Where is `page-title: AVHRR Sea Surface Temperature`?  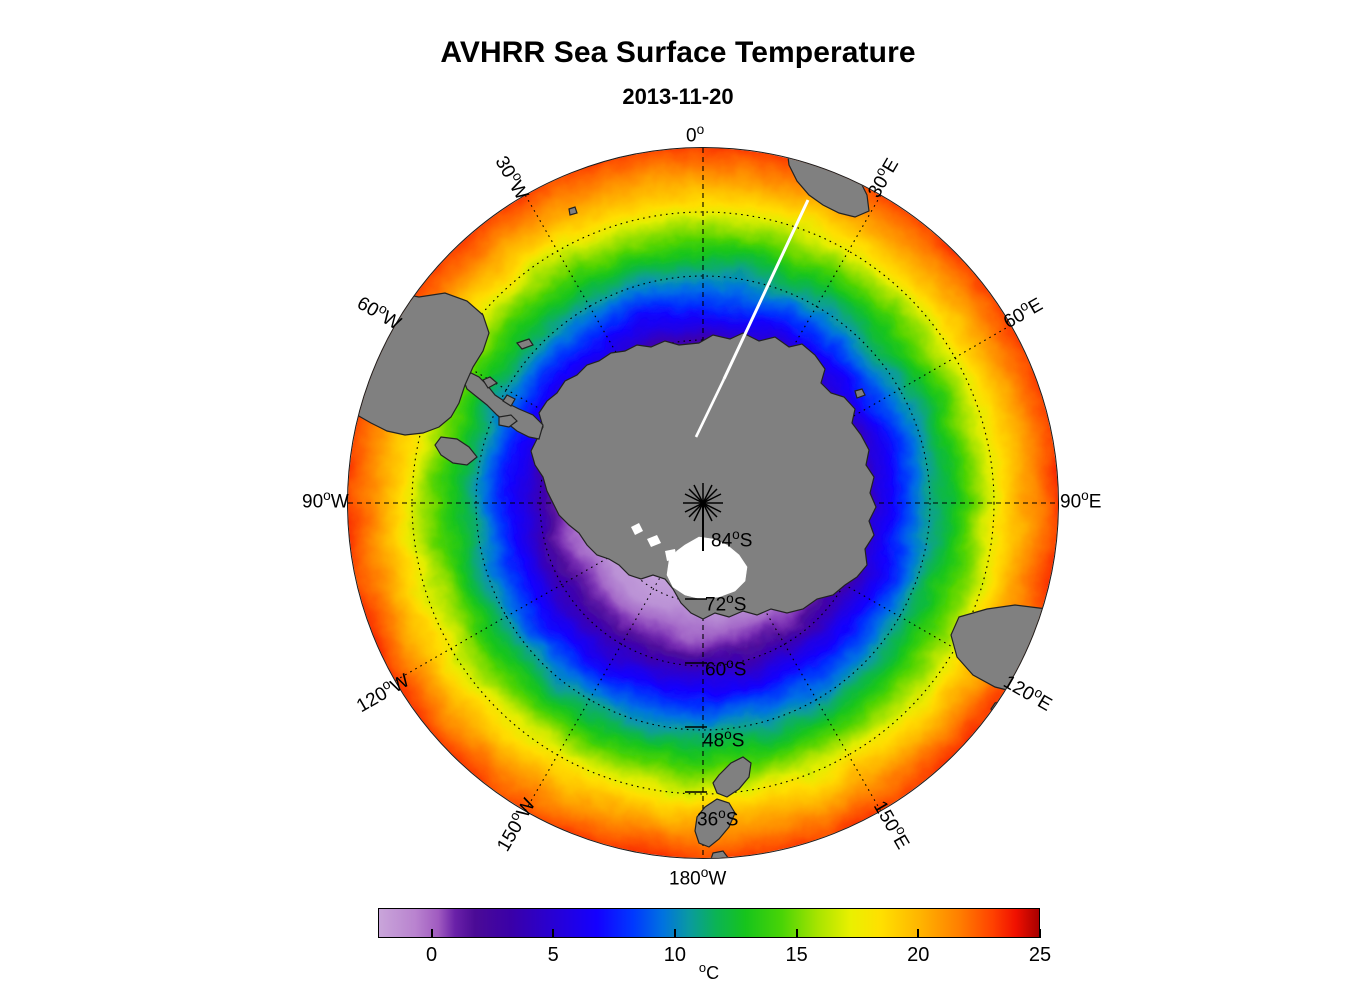
page-title: AVHRR Sea Surface Temperature is located at coordinates (678, 52).